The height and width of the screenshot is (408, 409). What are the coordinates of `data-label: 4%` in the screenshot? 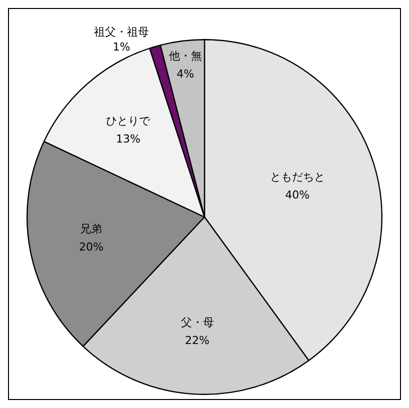 It's located at (185, 74).